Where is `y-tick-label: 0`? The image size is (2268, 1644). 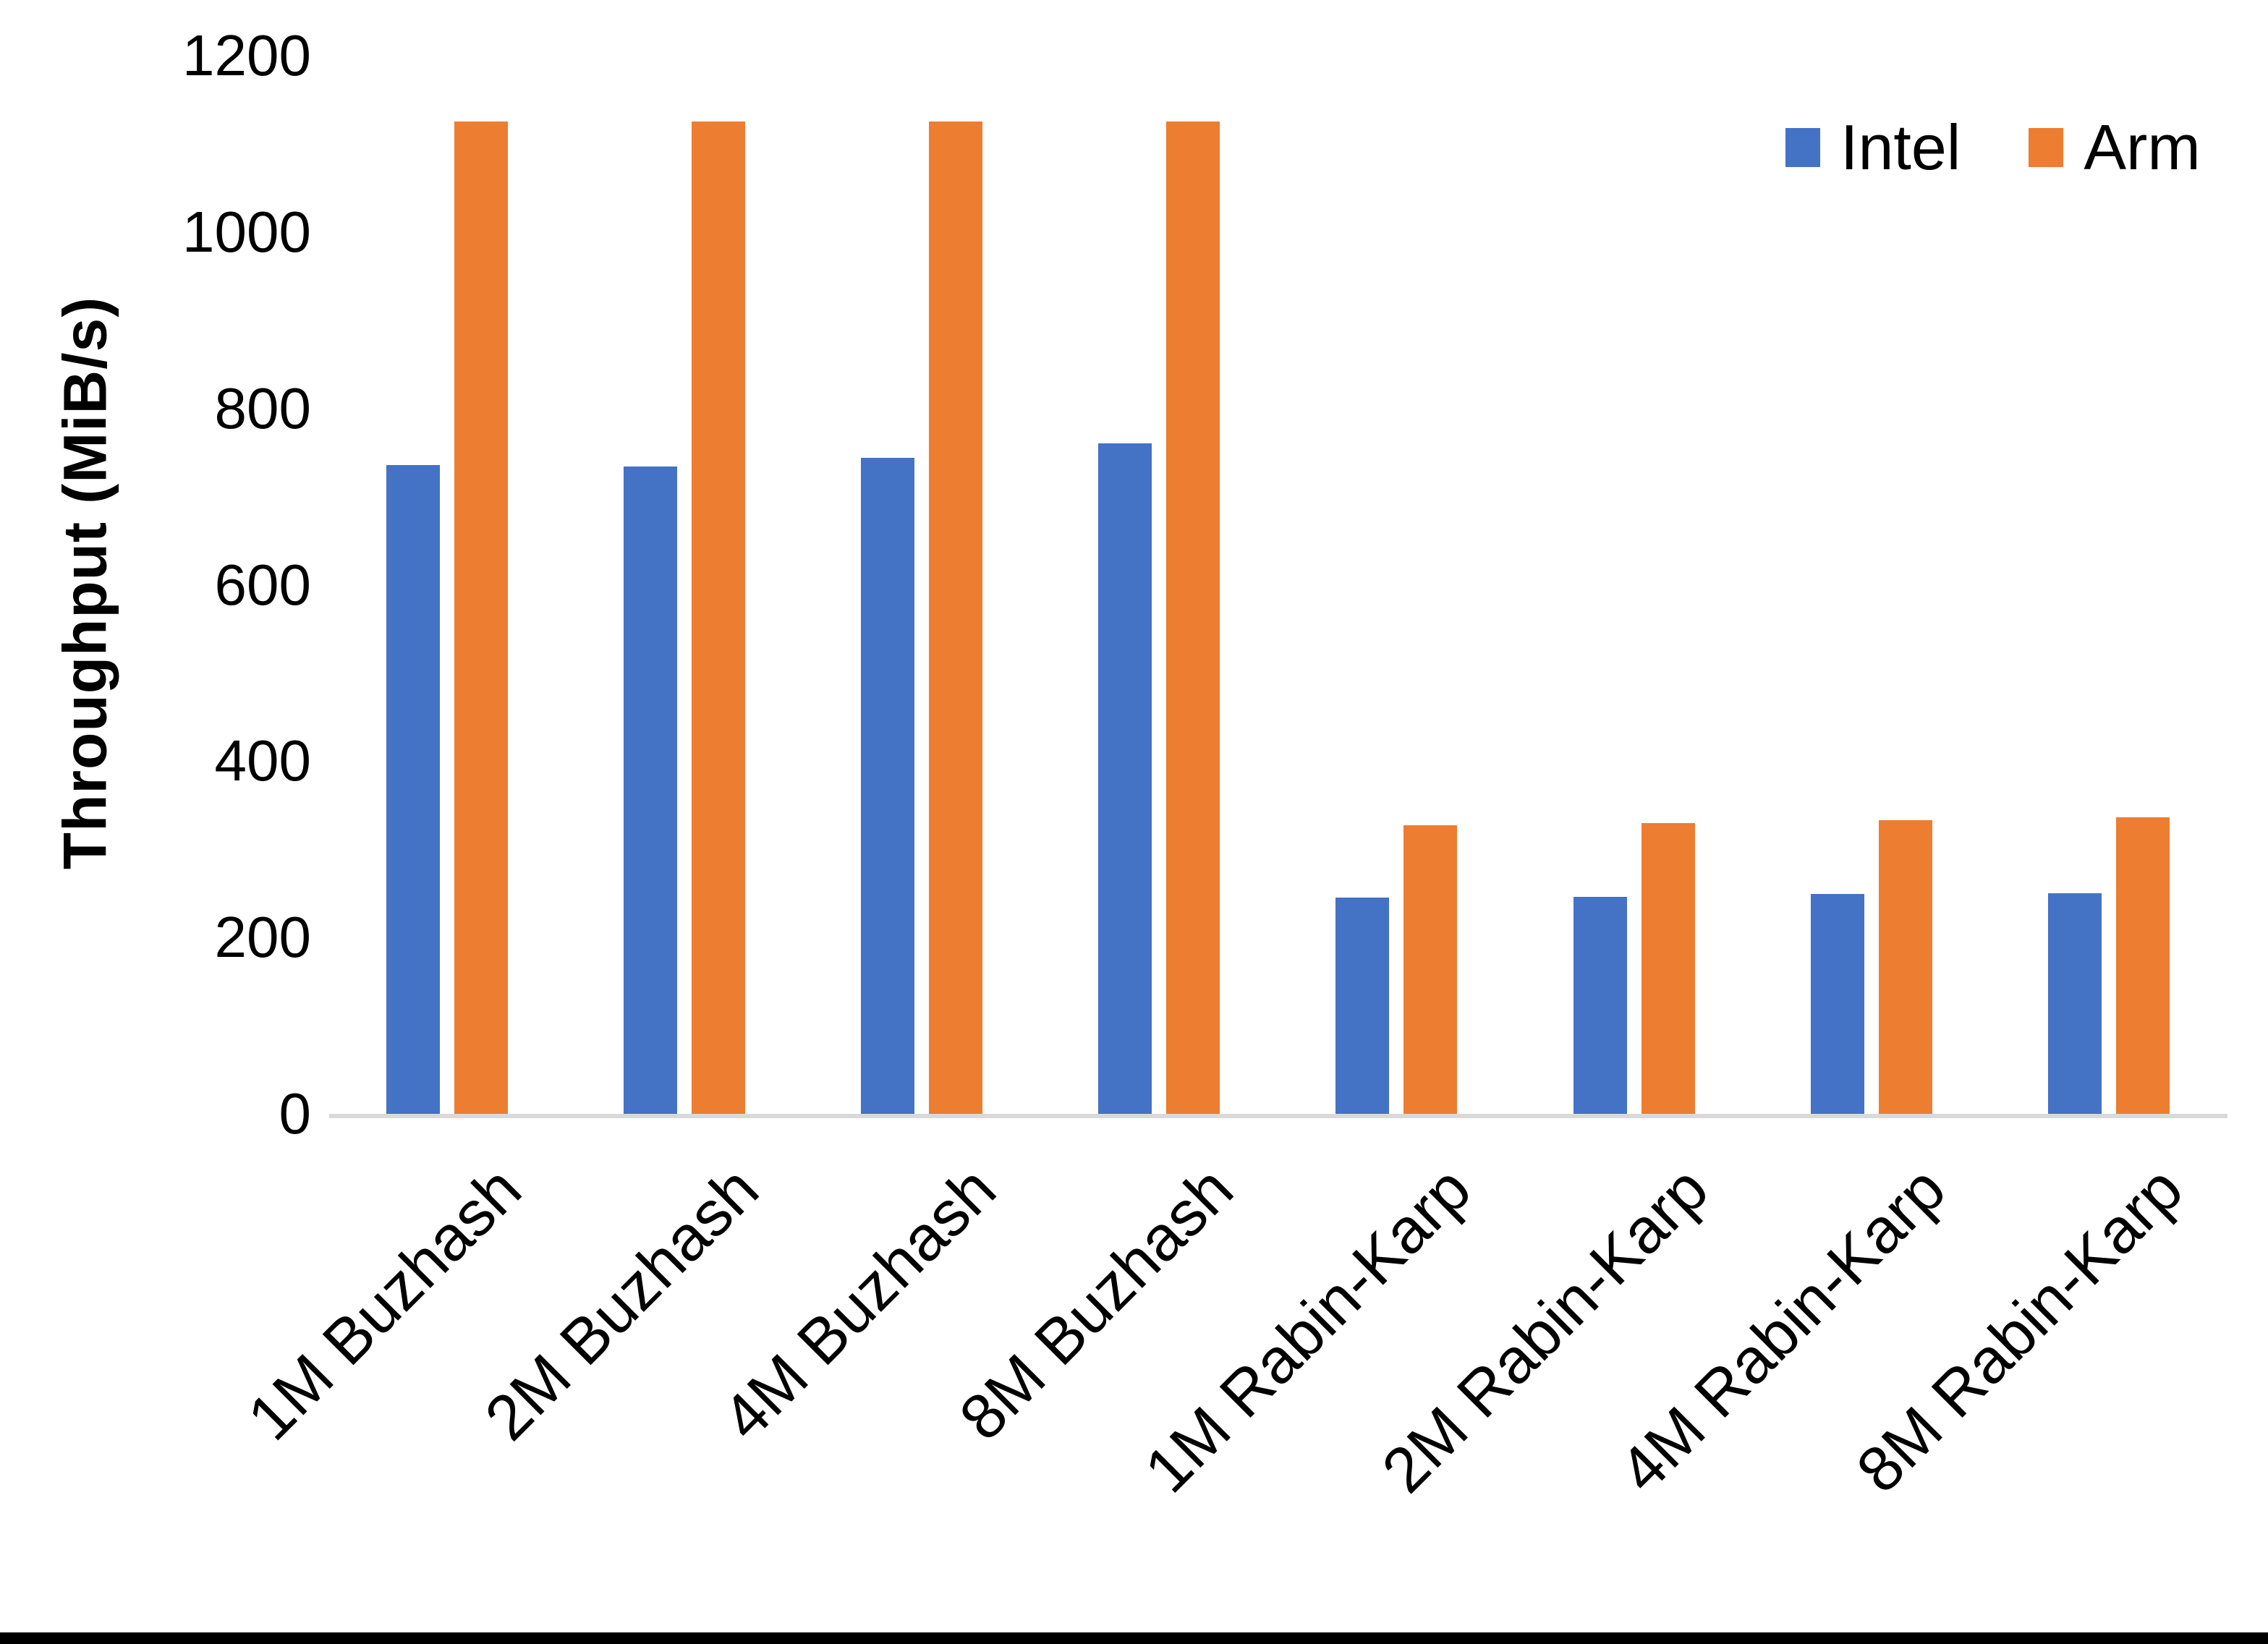
y-tick-label: 0 is located at coordinates (295, 1113).